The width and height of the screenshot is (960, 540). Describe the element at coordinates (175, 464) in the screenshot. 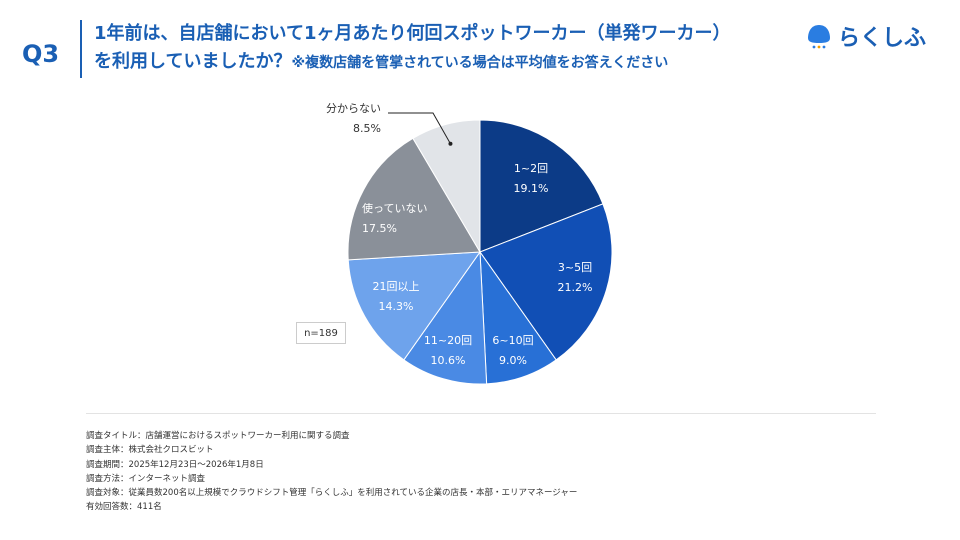

I see `survey-period: 調査期間：2025年12月23日〜2026年1月8日` at that location.